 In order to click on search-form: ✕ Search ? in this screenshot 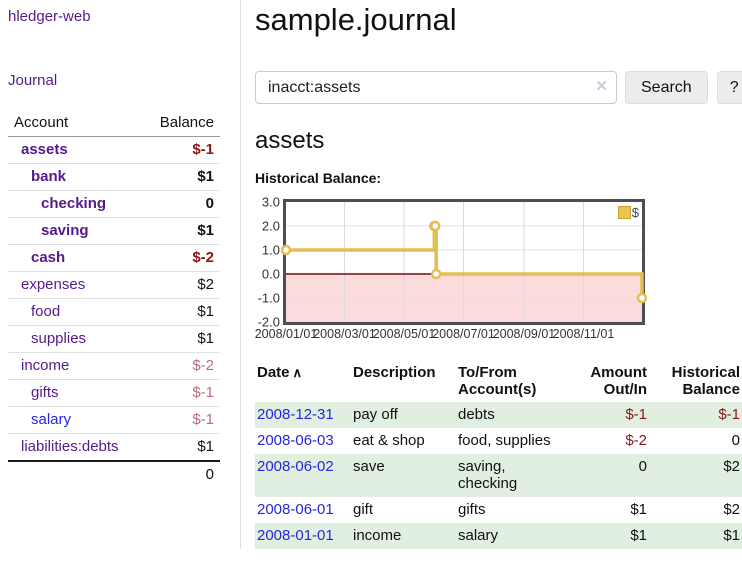, I will do `click(498, 87)`.